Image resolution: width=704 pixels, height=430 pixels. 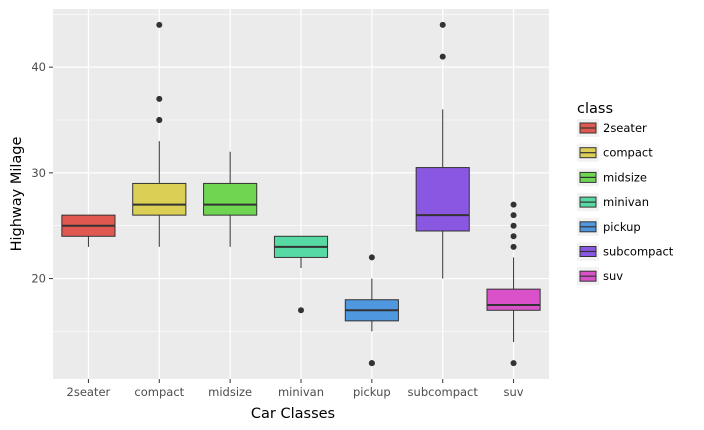 I want to click on legend-item-midsize: midsize, so click(x=612, y=177).